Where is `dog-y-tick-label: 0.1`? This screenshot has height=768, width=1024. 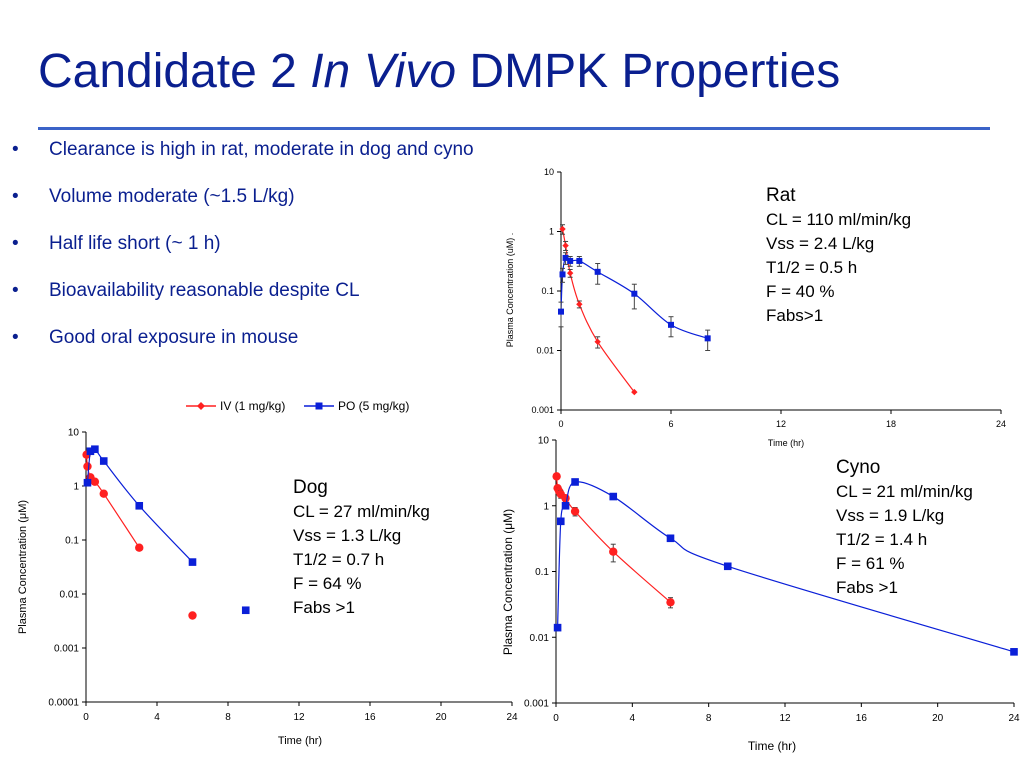
dog-y-tick-label: 0.1 is located at coordinates (72, 541).